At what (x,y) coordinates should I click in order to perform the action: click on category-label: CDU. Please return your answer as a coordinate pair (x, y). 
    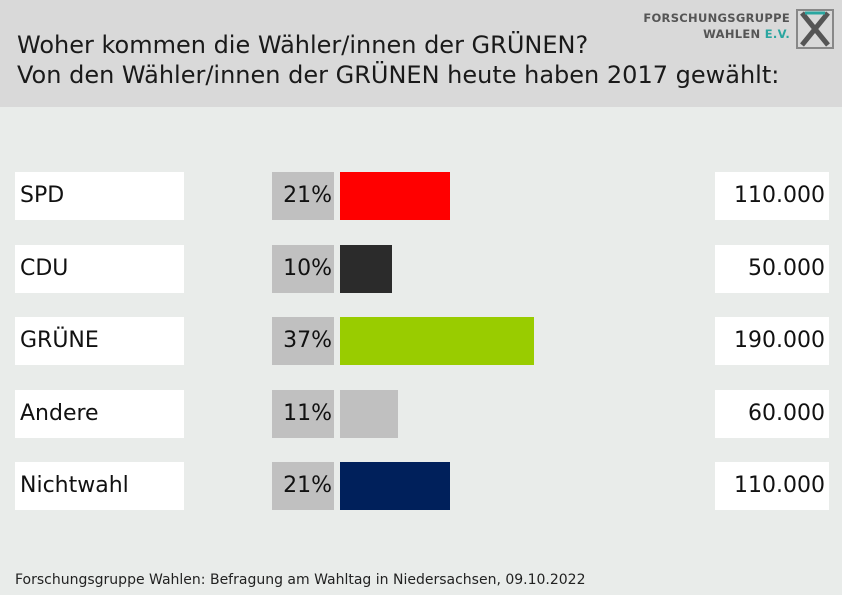
    Looking at the image, I should click on (99, 269).